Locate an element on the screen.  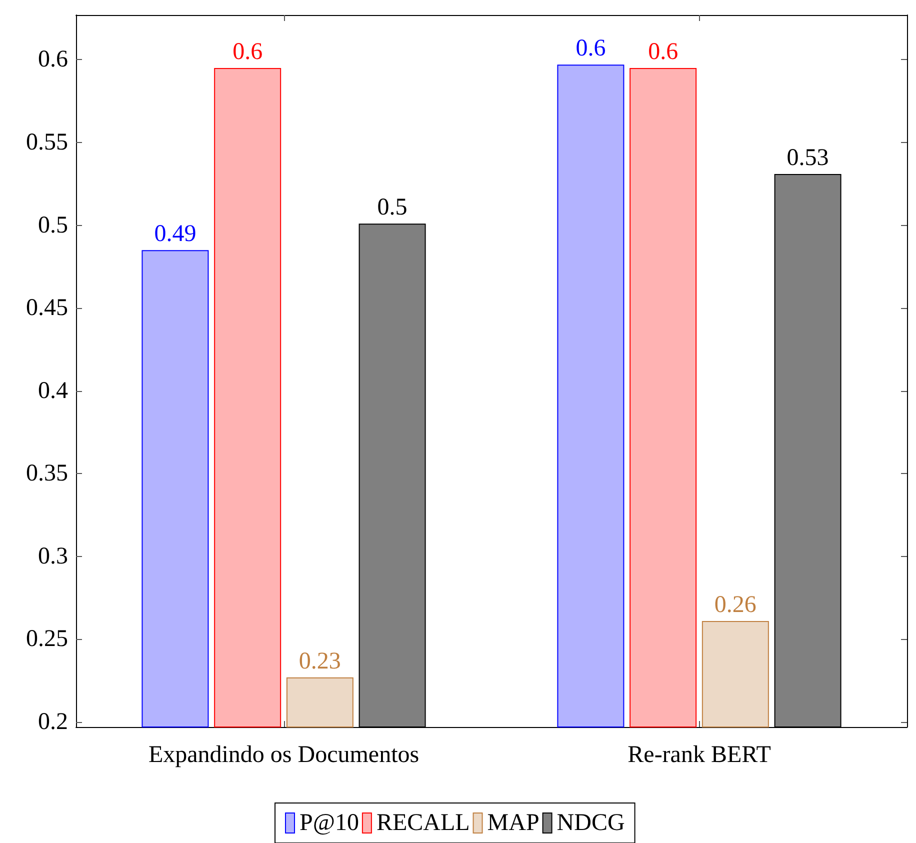
y-tick-label: 0.45 is located at coordinates (47, 308).